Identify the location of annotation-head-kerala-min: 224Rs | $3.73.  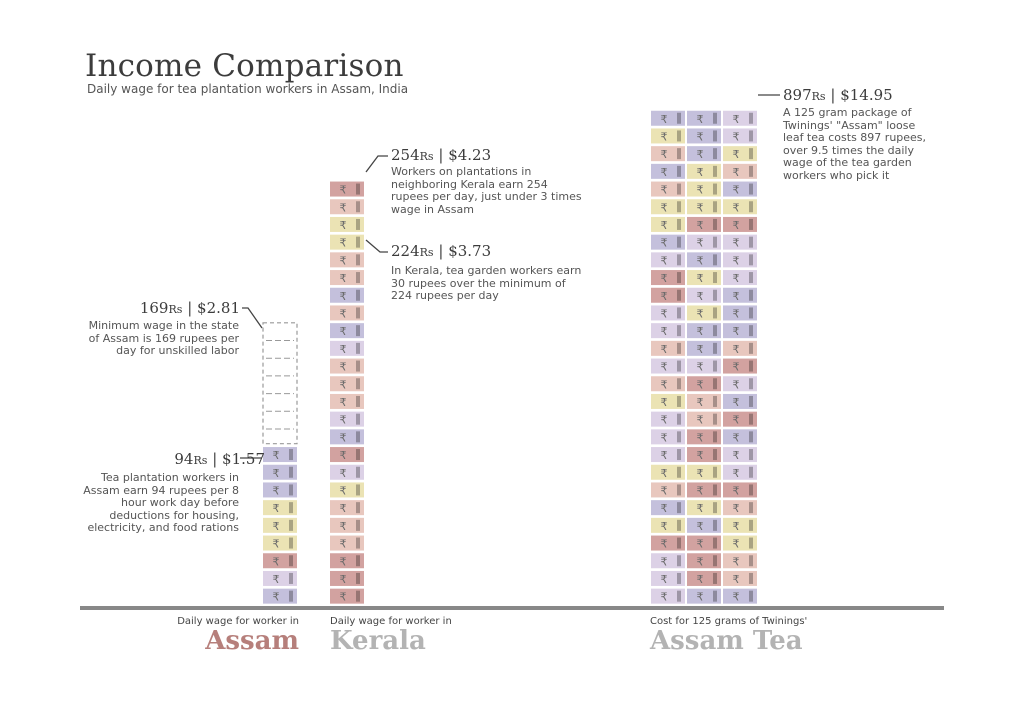
(441, 251).